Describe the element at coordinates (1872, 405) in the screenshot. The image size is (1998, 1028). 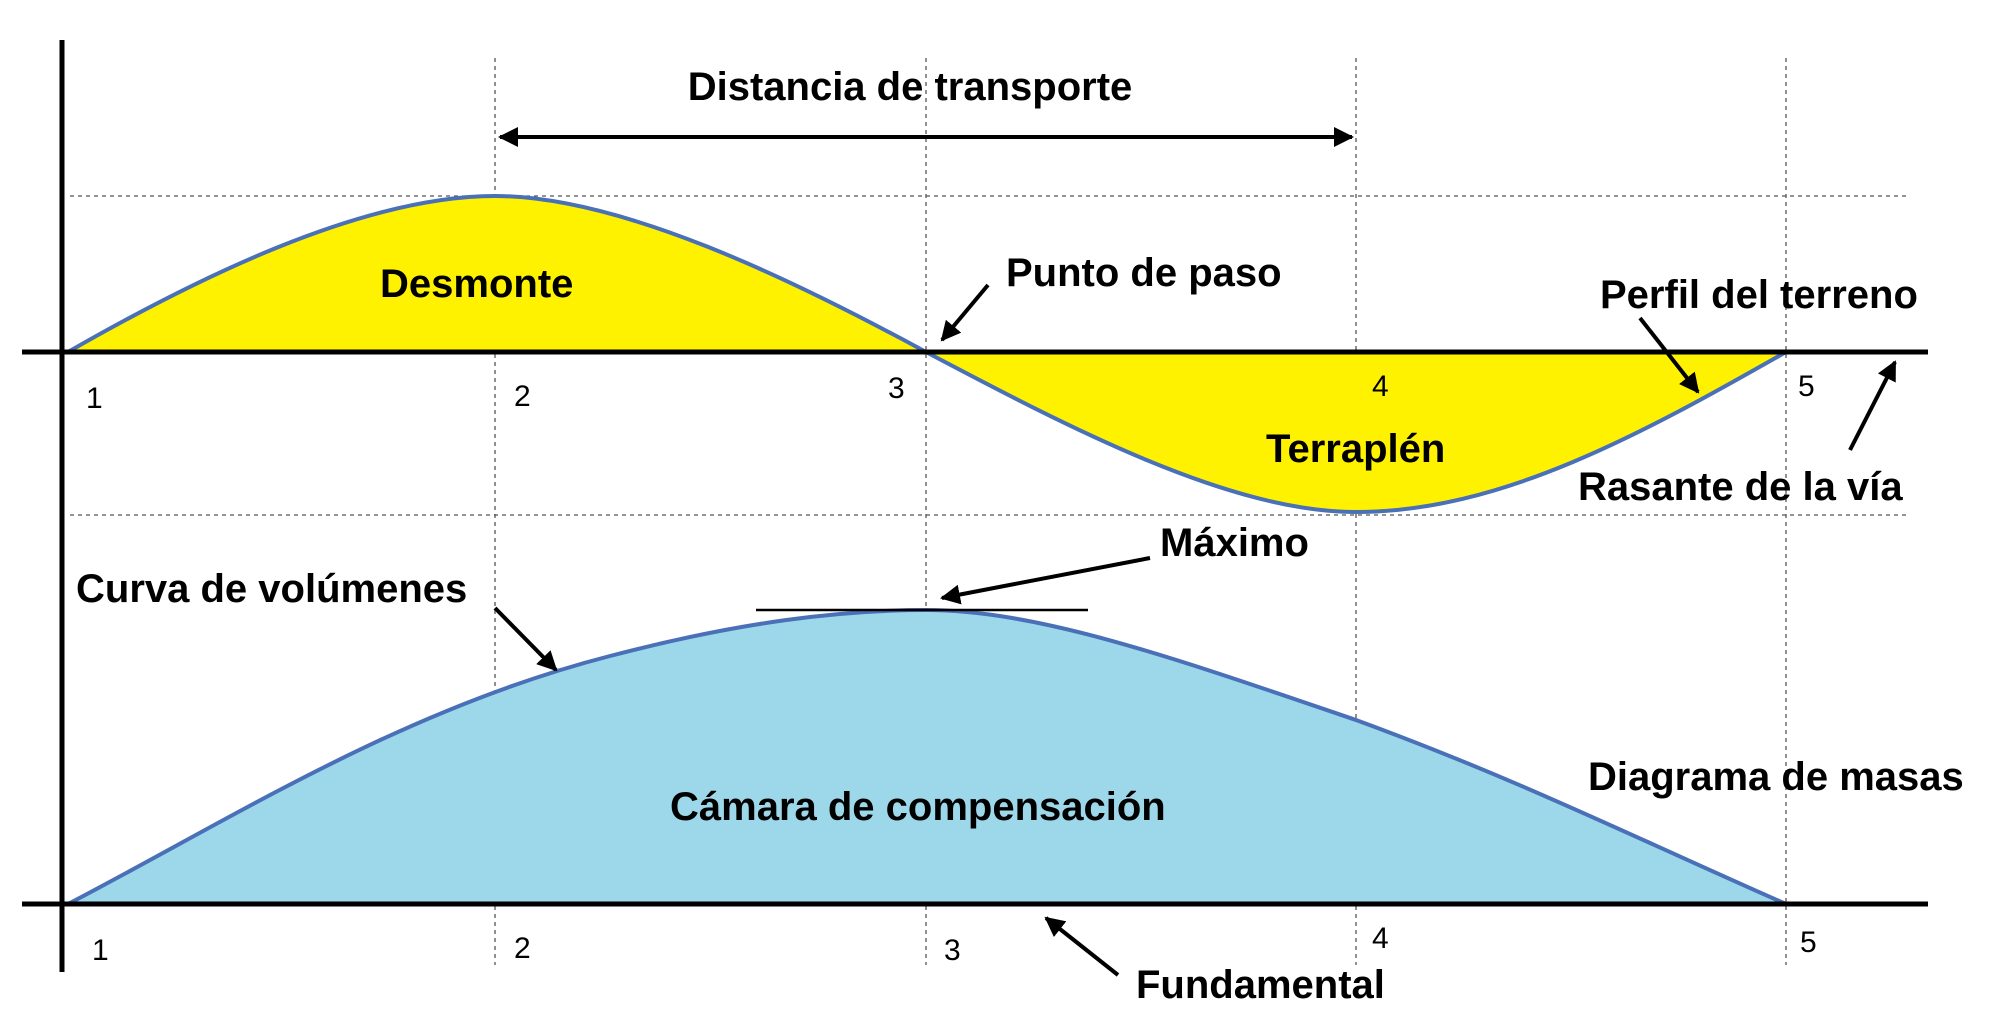
I see `grade-line-arrow` at that location.